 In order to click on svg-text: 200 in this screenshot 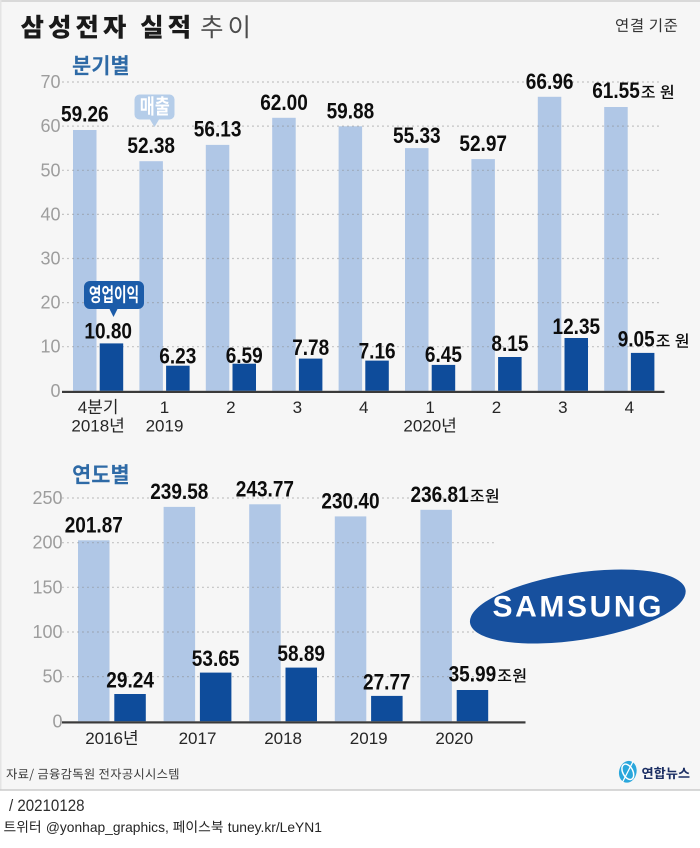, I will do `click(47, 543)`.